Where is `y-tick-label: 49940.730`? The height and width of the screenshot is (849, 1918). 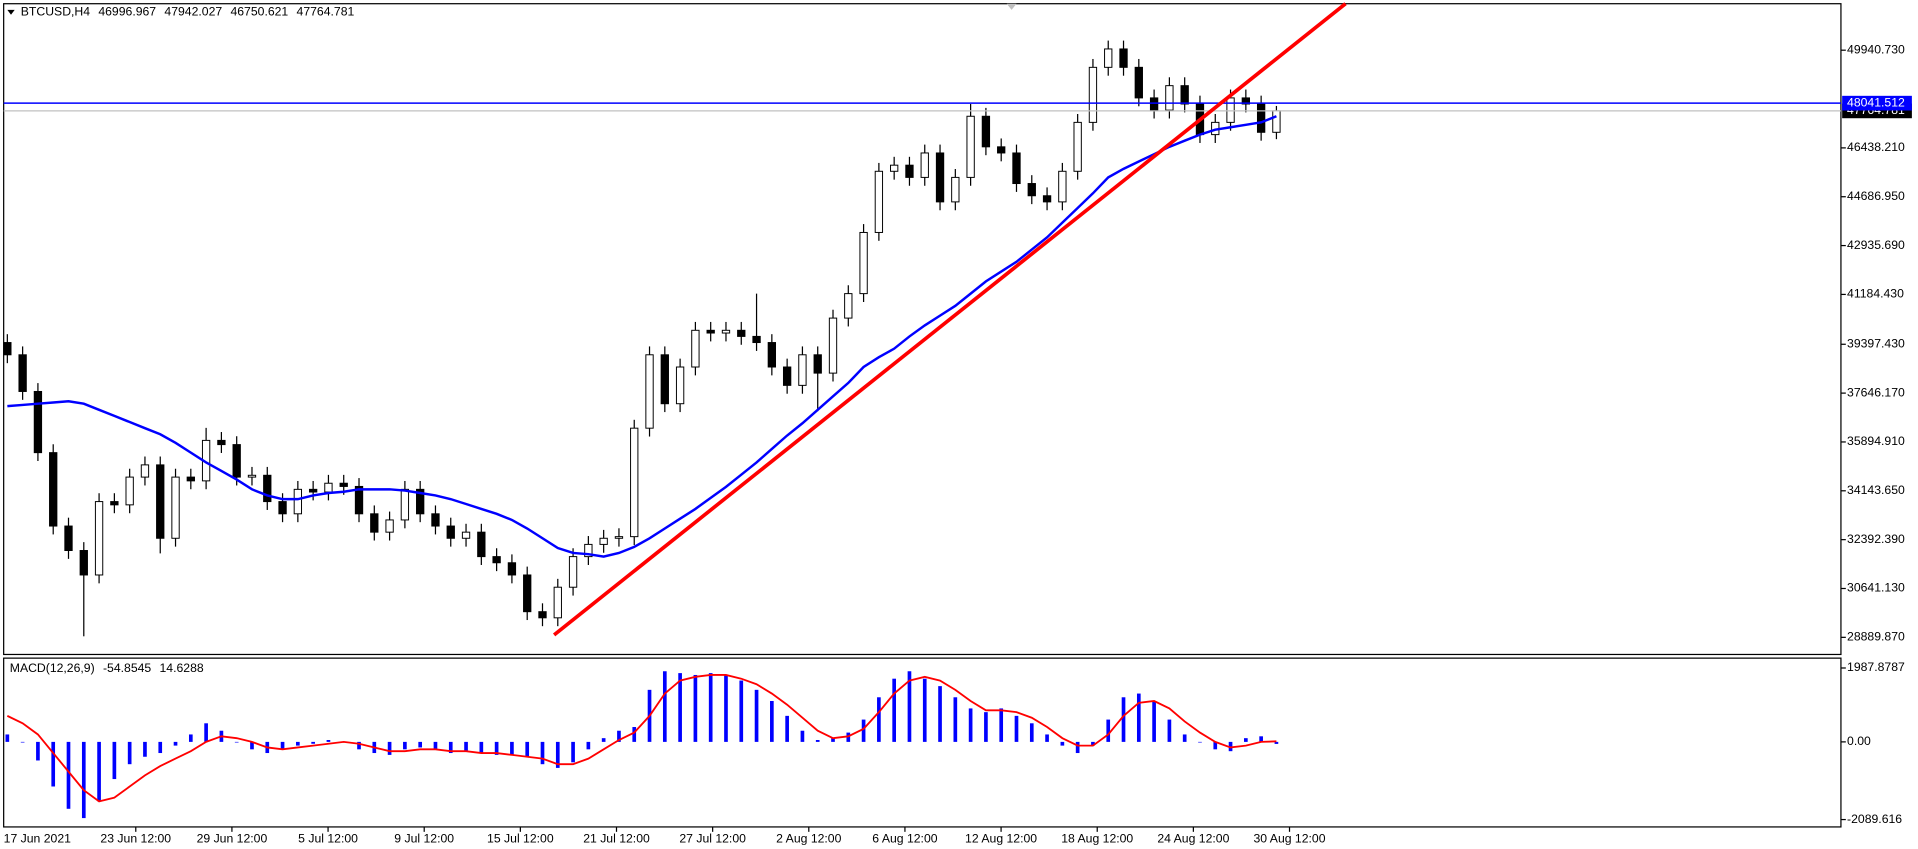
y-tick-label: 49940.730 is located at coordinates (1876, 49).